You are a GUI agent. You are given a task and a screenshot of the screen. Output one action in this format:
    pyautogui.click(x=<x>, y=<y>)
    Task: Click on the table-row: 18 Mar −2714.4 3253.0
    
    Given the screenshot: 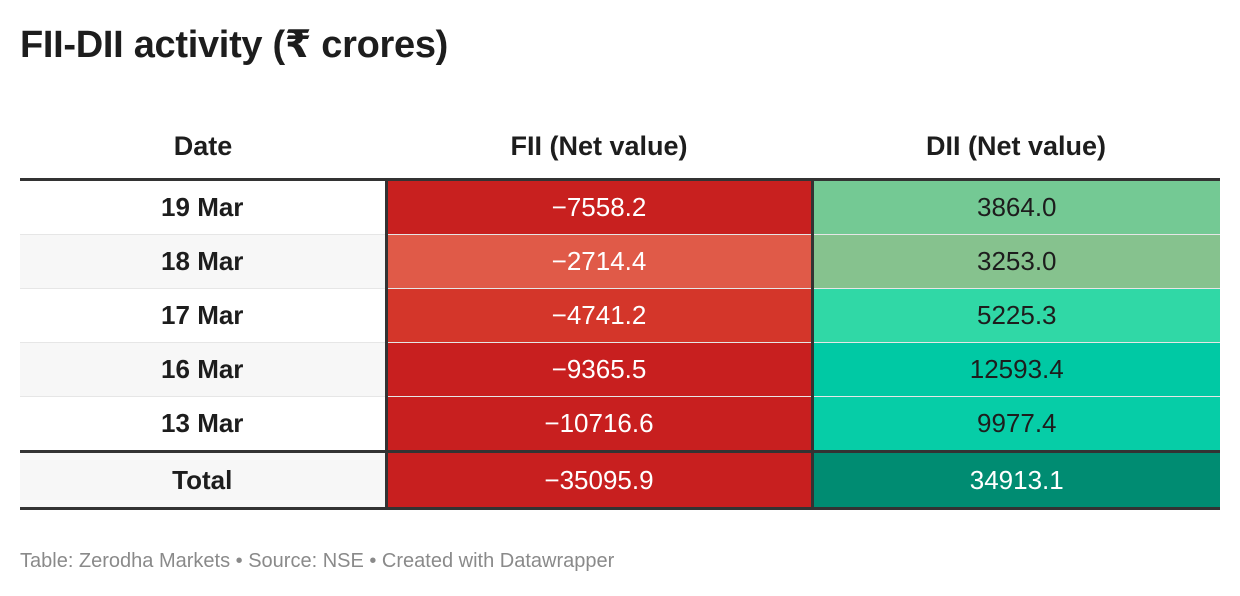 What is the action you would take?
    pyautogui.click(x=620, y=261)
    